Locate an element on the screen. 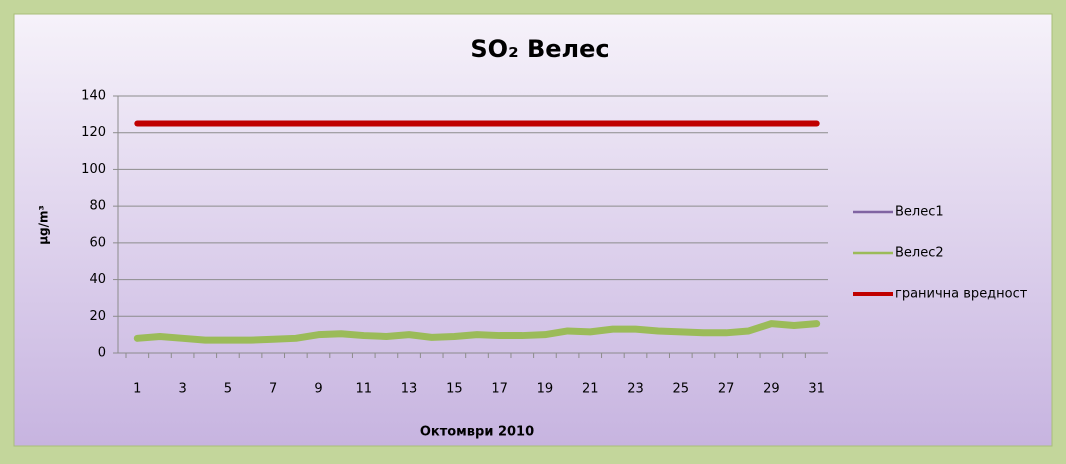 The height and width of the screenshot is (464, 1066). y-tick-label: 140 is located at coordinates (93, 96).